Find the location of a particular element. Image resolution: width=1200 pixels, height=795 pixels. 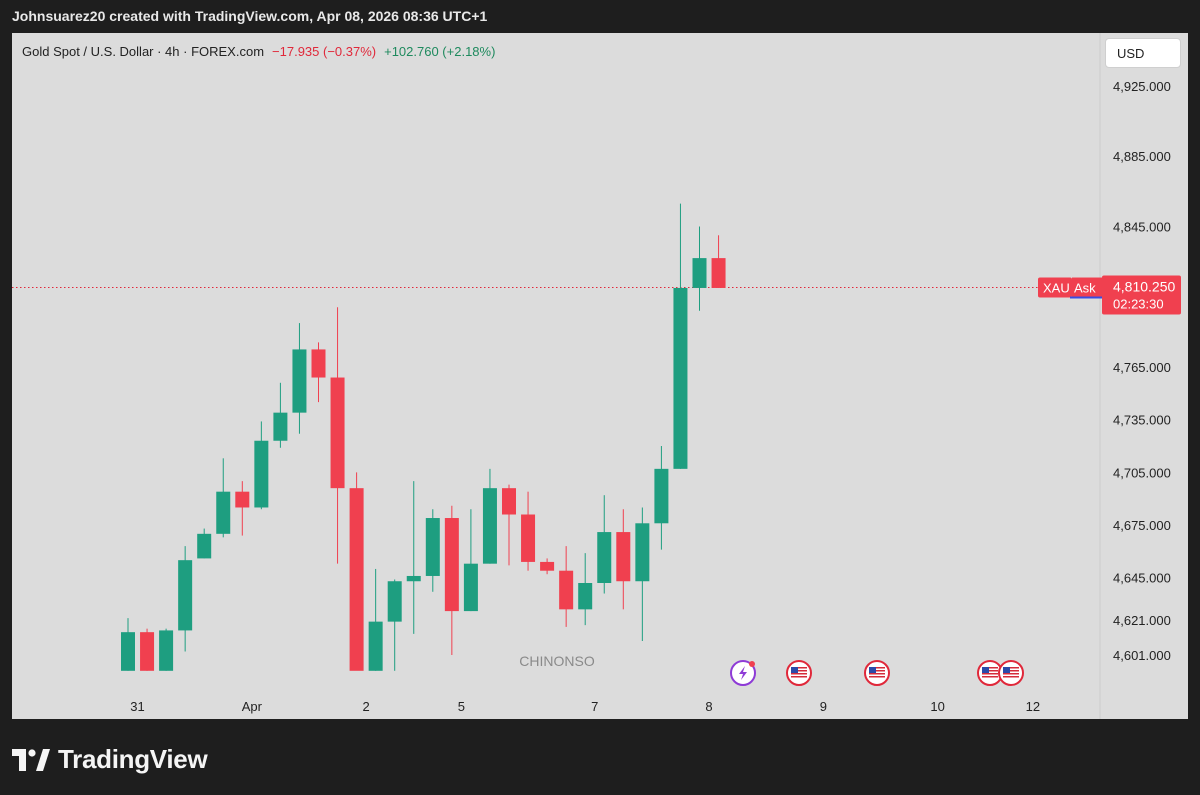

price-tick-label: 4,845.000 is located at coordinates (1142, 226).